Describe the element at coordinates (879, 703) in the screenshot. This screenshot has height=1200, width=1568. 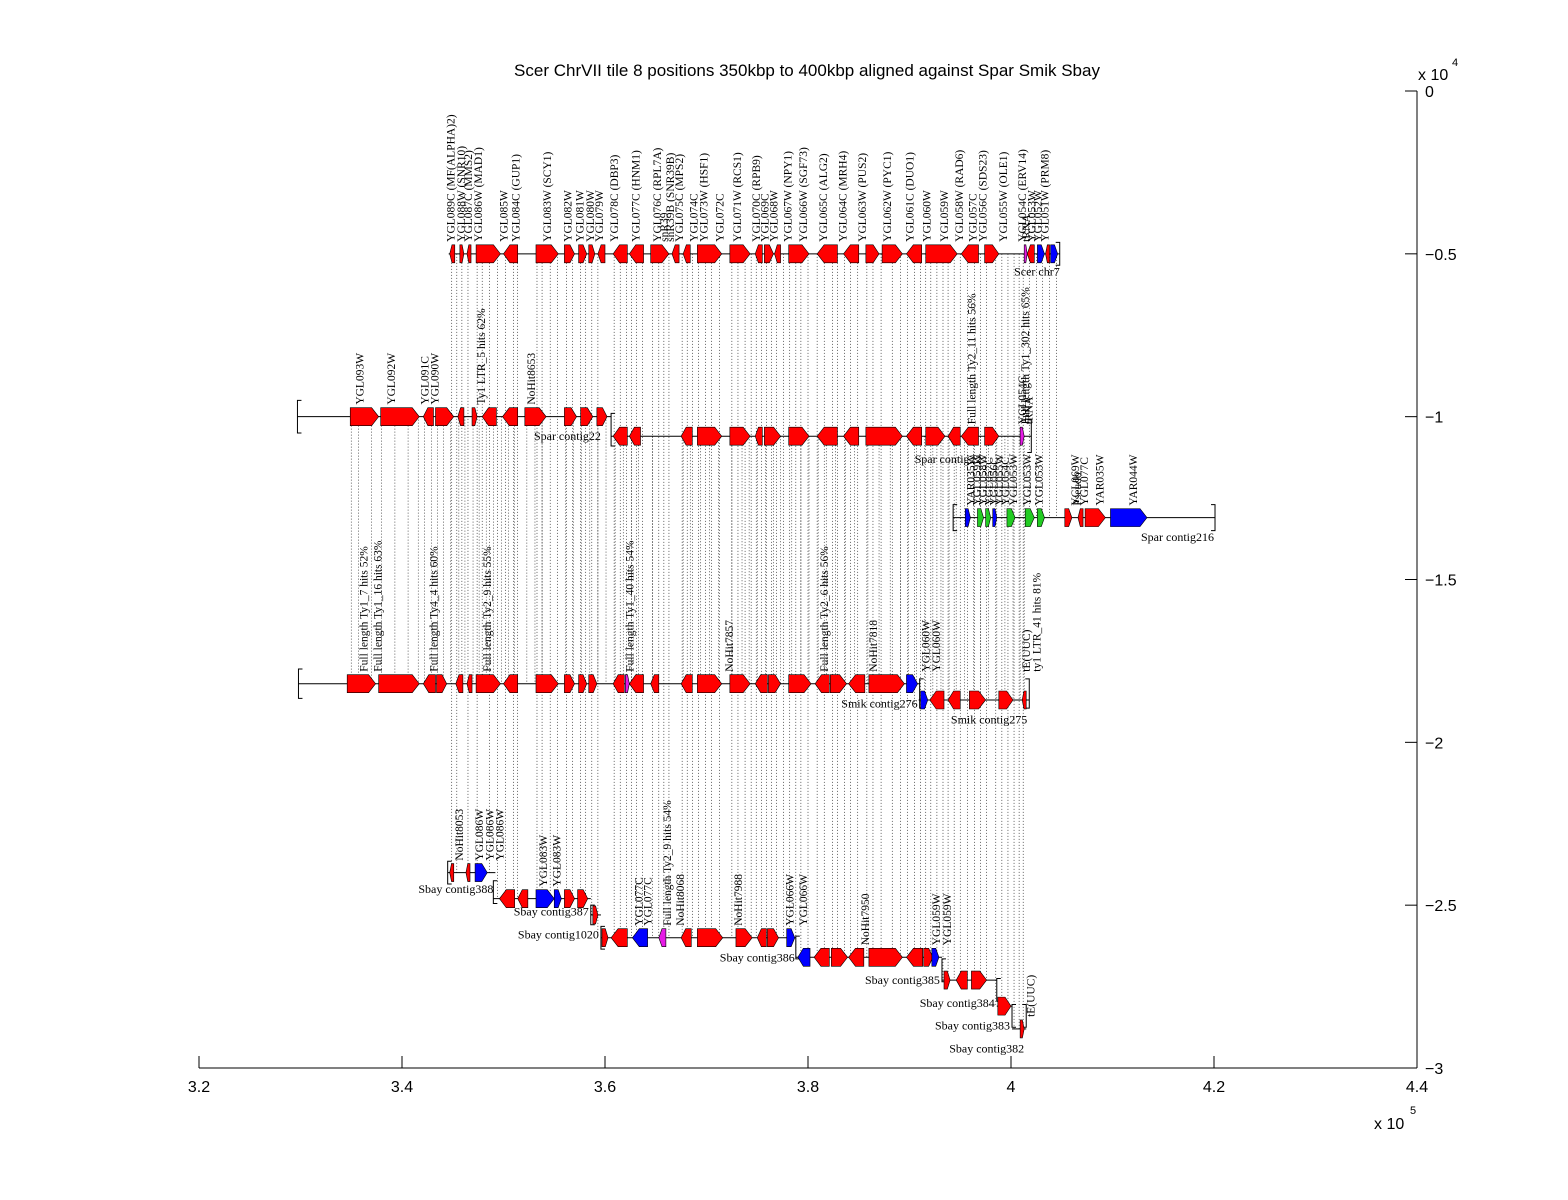
I see `contig-label: Smik contig276` at that location.